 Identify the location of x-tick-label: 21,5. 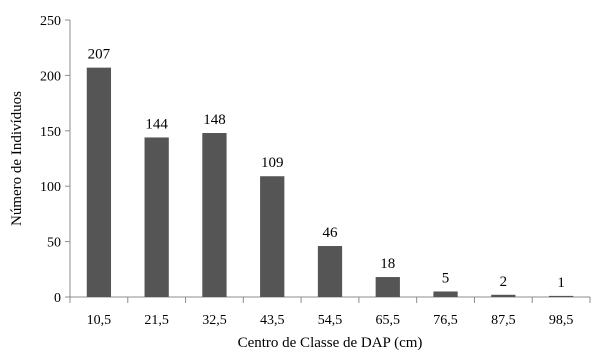
(156, 320).